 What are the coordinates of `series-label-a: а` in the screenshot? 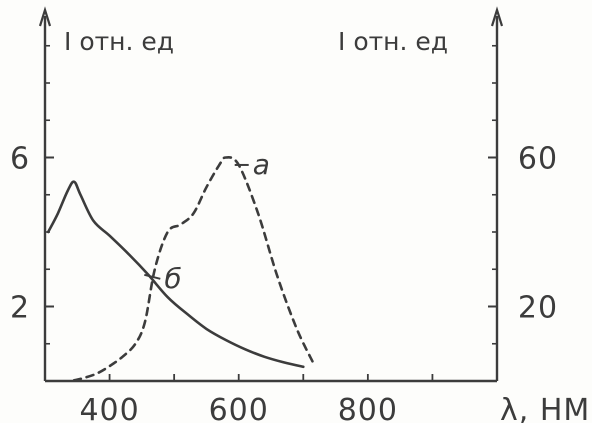 It's located at (261, 164).